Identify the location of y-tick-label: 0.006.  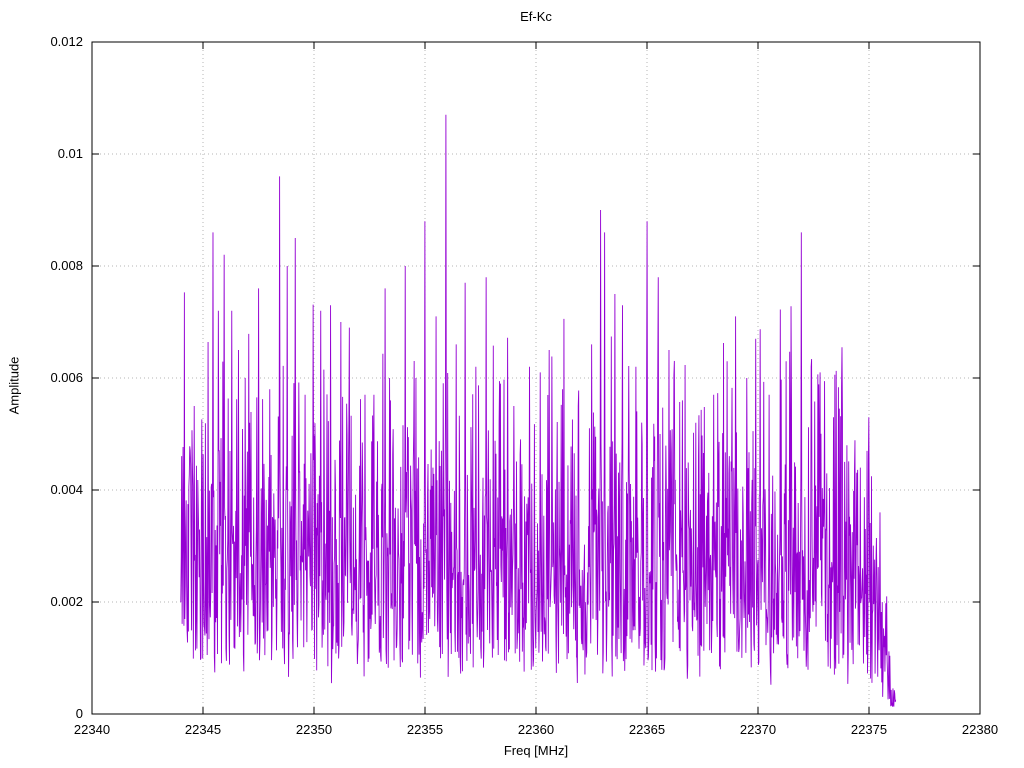
(66, 377).